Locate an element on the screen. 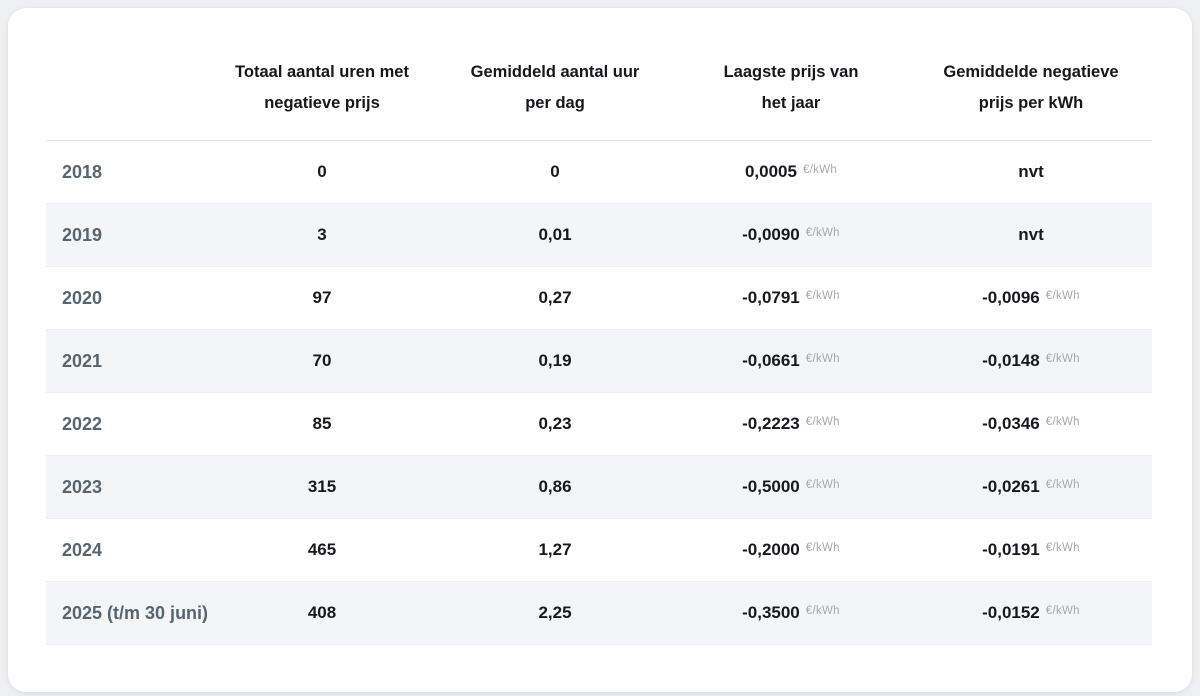 The height and width of the screenshot is (696, 1200). year-cell: 2023 is located at coordinates (126, 487).